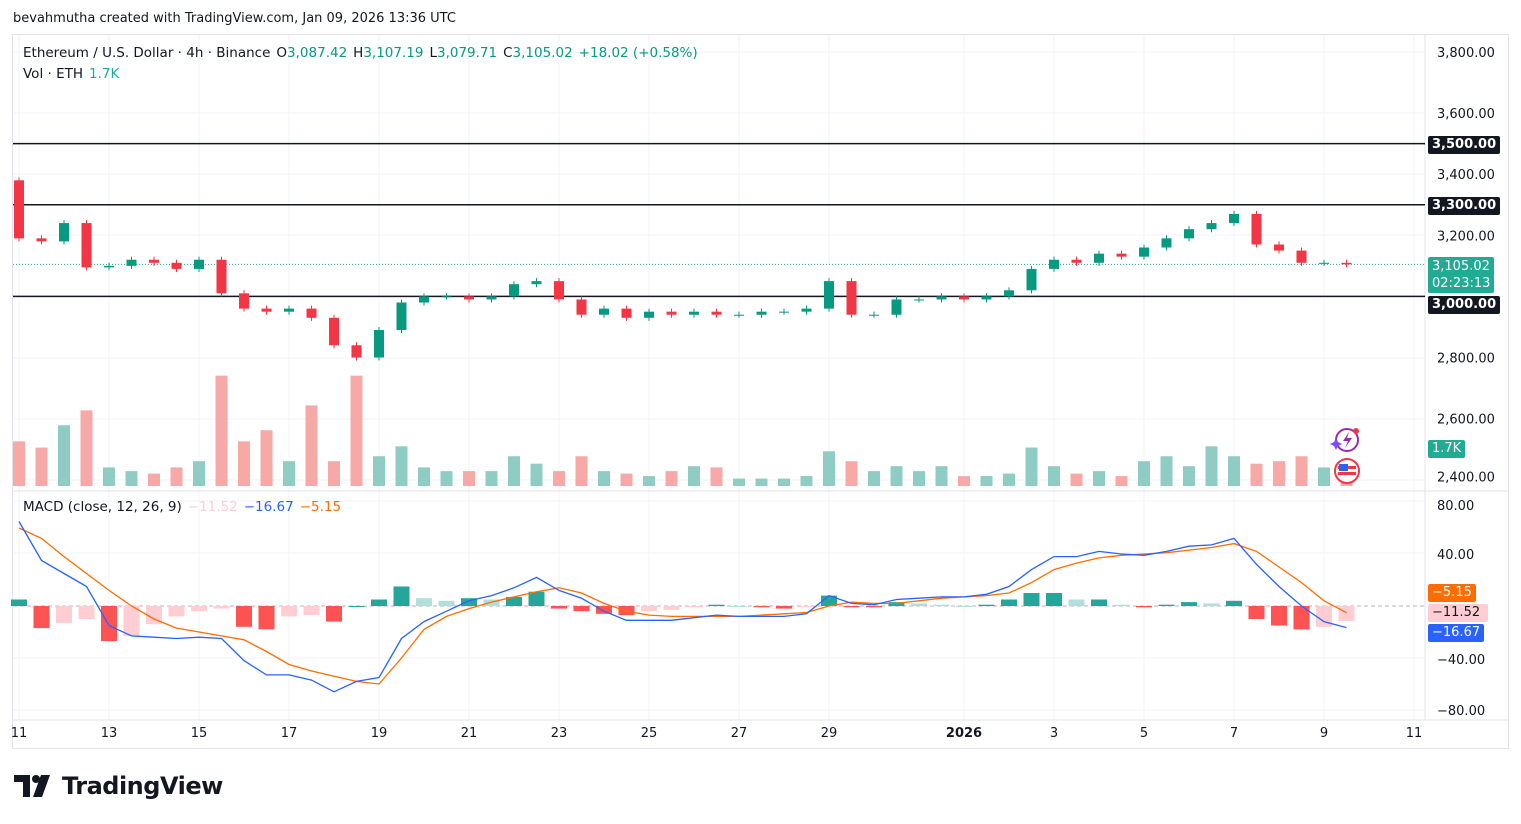 Image resolution: width=1521 pixels, height=824 pixels. What do you see at coordinates (1234, 733) in the screenshot?
I see `time-axis-label: 7` at bounding box center [1234, 733].